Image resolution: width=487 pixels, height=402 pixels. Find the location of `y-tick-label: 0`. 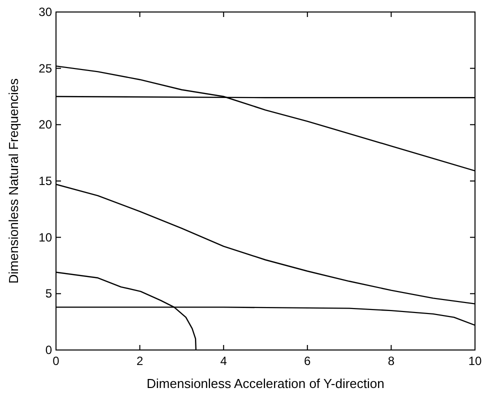

y-tick-label: 0 is located at coordinates (48, 350).